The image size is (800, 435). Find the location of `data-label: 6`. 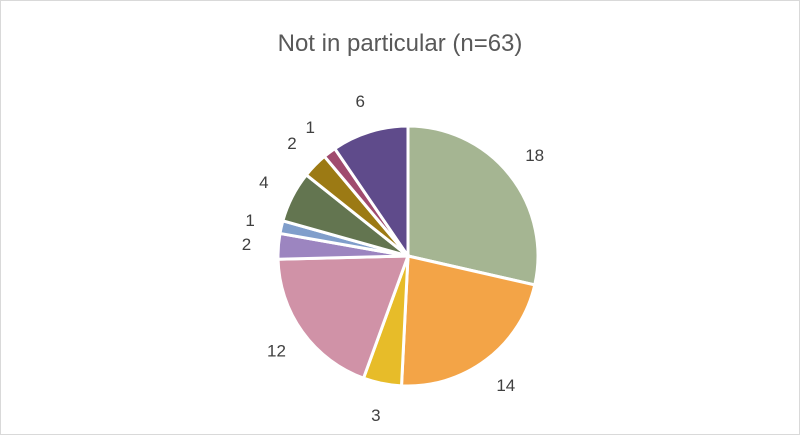

data-label: 6 is located at coordinates (360, 101).